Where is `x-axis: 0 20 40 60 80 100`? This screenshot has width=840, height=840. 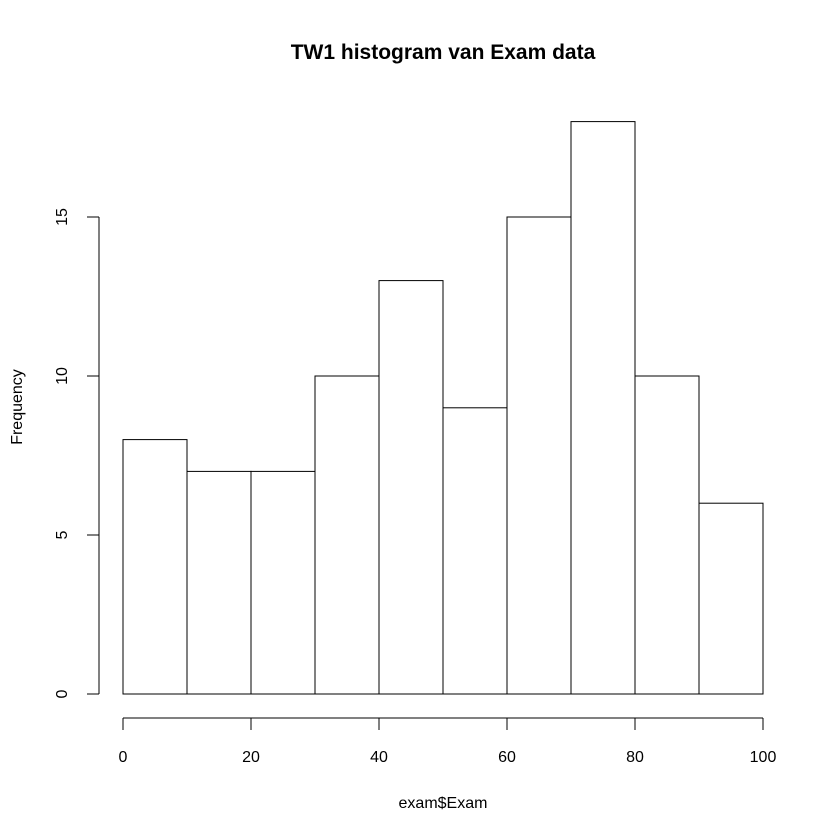 x-axis: 0 20 40 60 80 100 is located at coordinates (448, 741).